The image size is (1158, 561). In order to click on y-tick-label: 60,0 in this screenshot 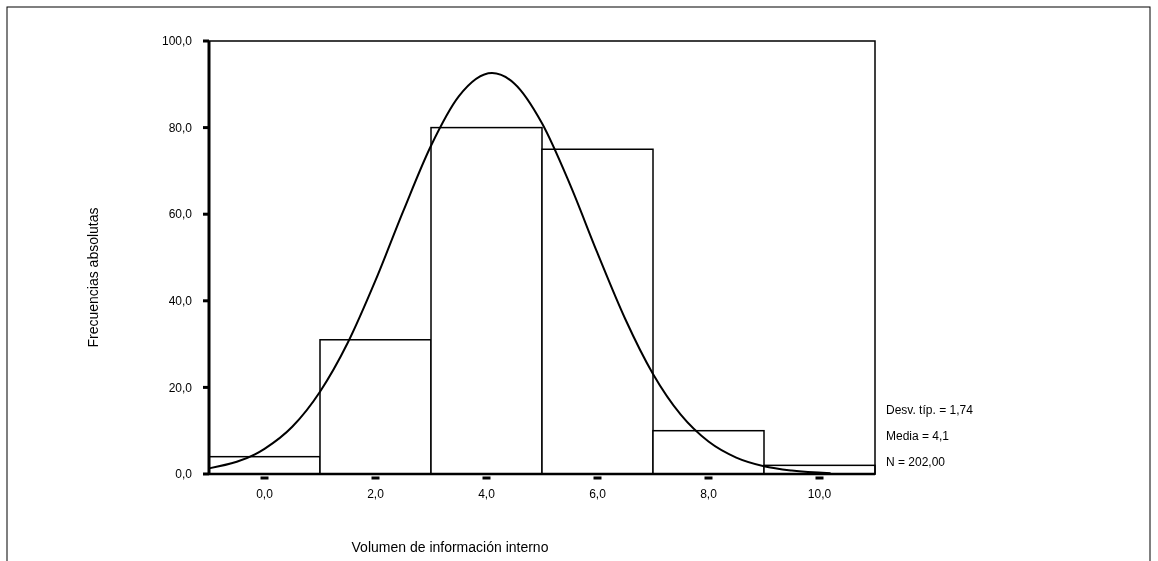, I will do `click(180, 214)`.